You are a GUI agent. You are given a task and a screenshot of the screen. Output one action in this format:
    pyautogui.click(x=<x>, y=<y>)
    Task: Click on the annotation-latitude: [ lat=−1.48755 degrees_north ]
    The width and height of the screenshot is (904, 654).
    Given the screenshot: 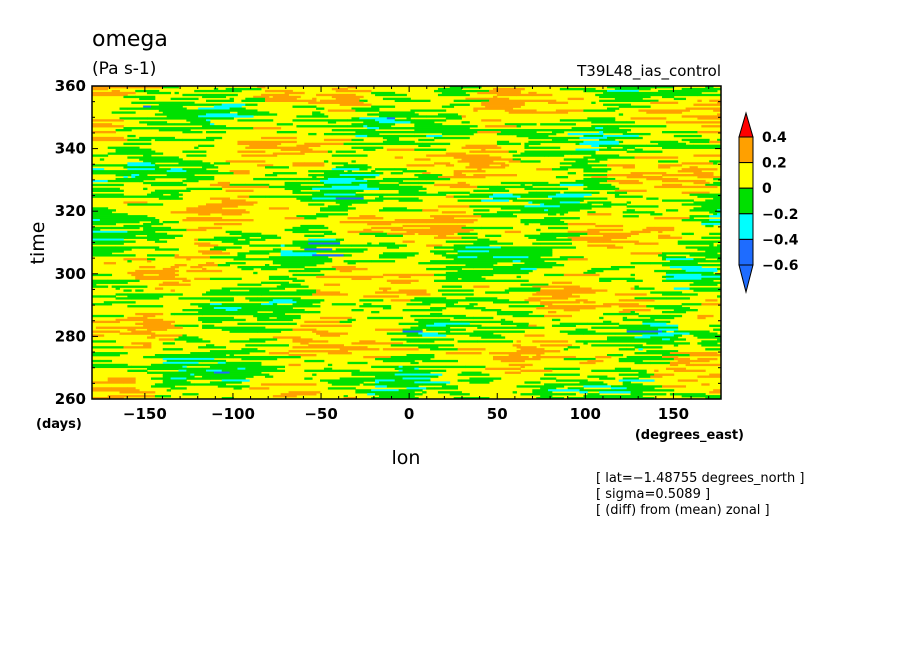 What is the action you would take?
    pyautogui.click(x=700, y=478)
    